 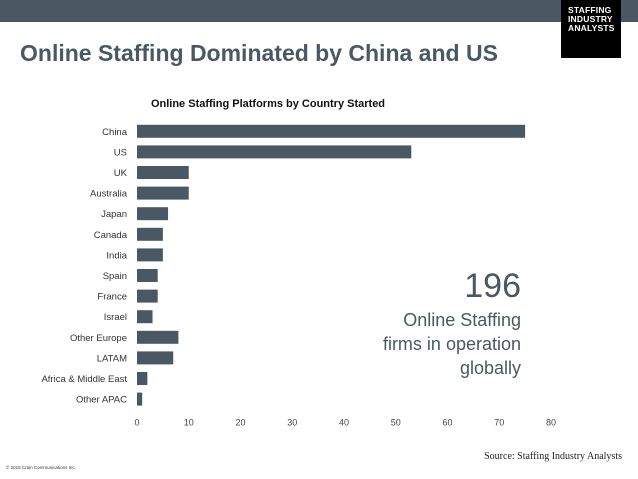 What do you see at coordinates (451, 344) in the screenshot?
I see `stat-line-2: firms in operation` at bounding box center [451, 344].